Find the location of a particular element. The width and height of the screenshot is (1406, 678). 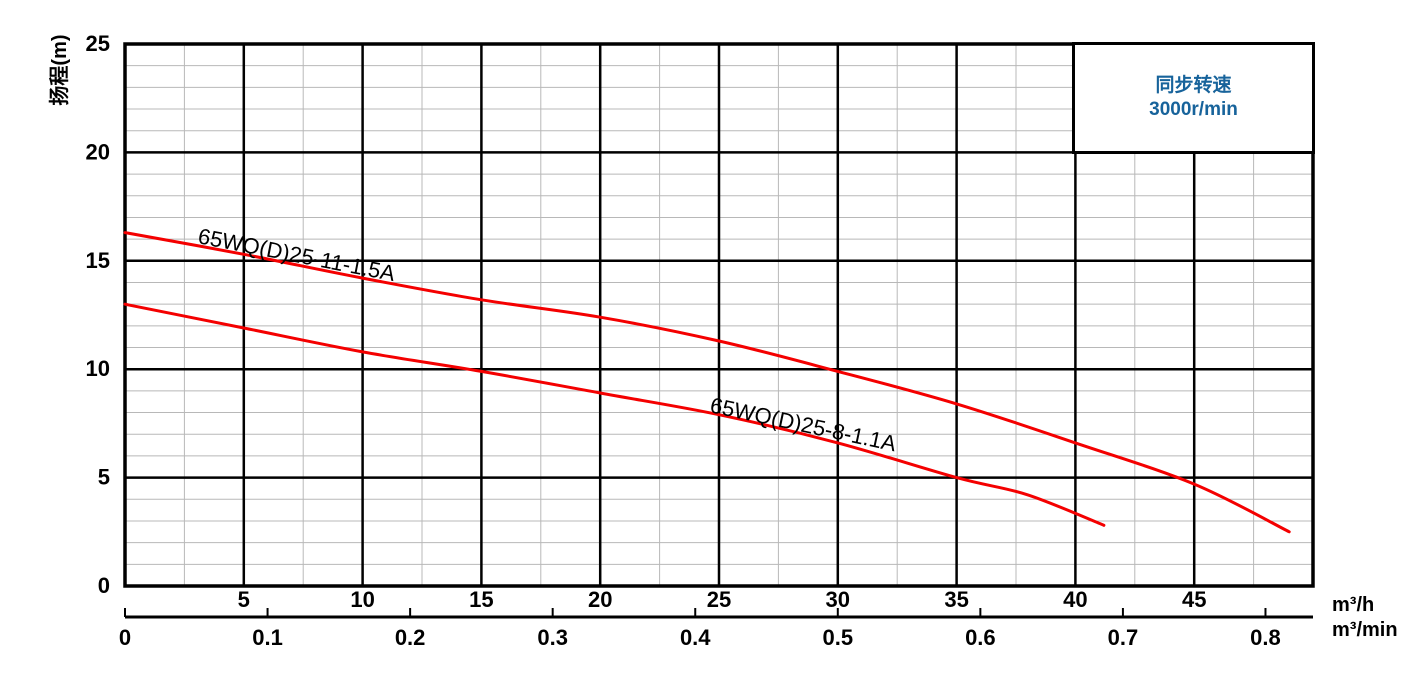

x-tick-label-m3min: 0.7 is located at coordinates (1123, 637).